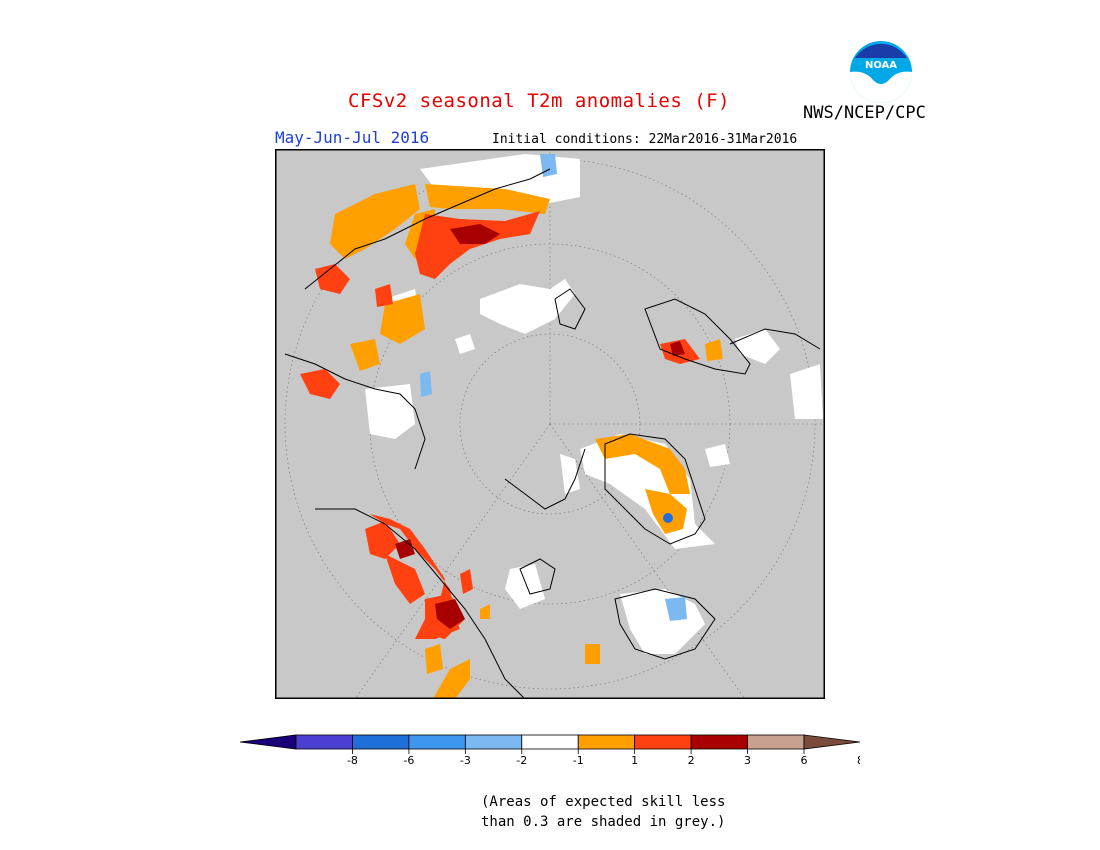 The width and height of the screenshot is (1100, 850). Describe the element at coordinates (603, 822) in the screenshot. I see `skill-note-line-2: than 0.3 are shaded in grey.)` at that location.